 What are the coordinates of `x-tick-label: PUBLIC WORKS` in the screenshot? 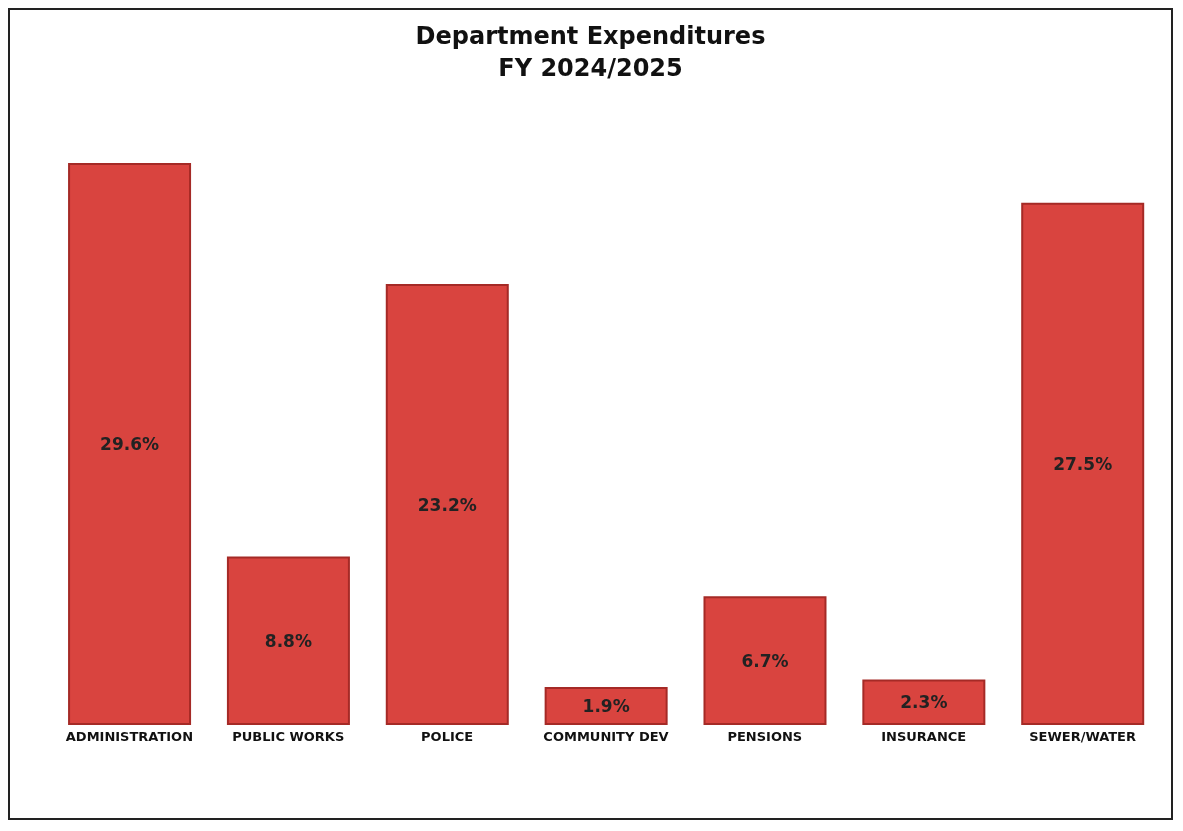 It's located at (288, 737).